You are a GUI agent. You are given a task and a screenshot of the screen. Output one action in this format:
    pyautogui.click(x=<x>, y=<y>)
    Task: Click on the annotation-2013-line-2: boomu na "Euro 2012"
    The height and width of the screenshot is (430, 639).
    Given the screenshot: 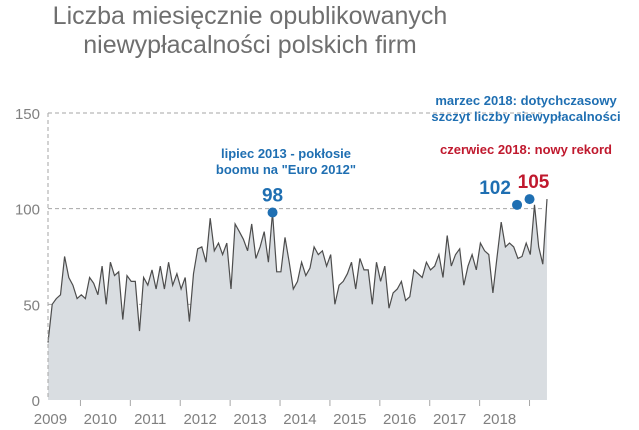 What is the action you would take?
    pyautogui.click(x=286, y=169)
    